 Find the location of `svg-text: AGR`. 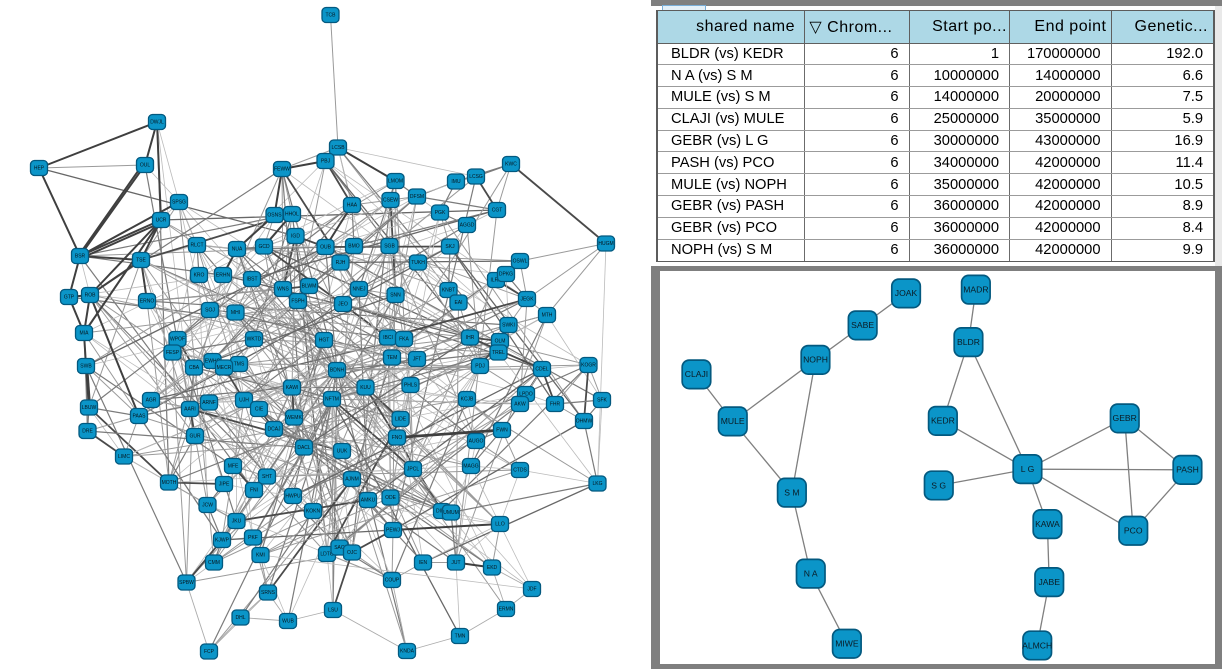

svg-text: AGR is located at coordinates (151, 401).